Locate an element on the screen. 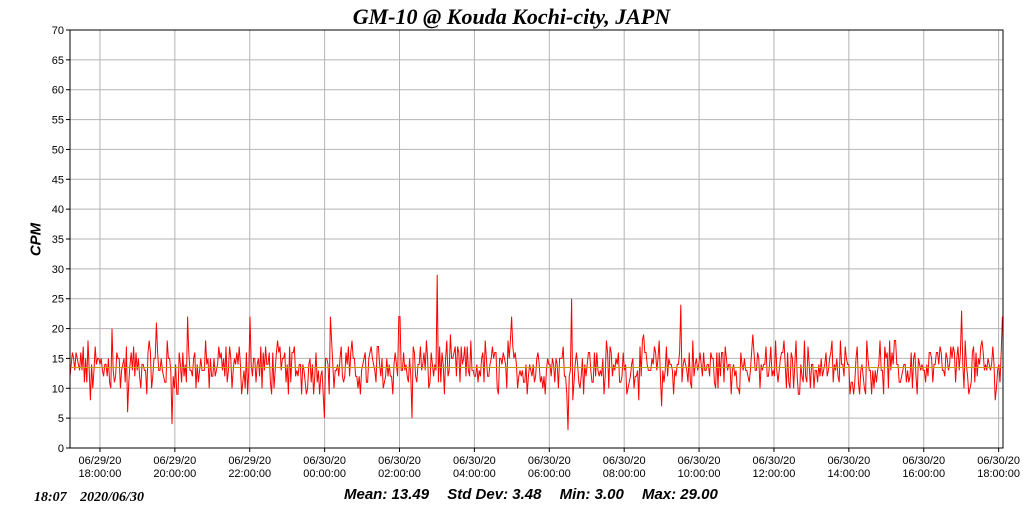 This screenshot has width=1023, height=518. y-tick-label: 50 is located at coordinates (58, 150).